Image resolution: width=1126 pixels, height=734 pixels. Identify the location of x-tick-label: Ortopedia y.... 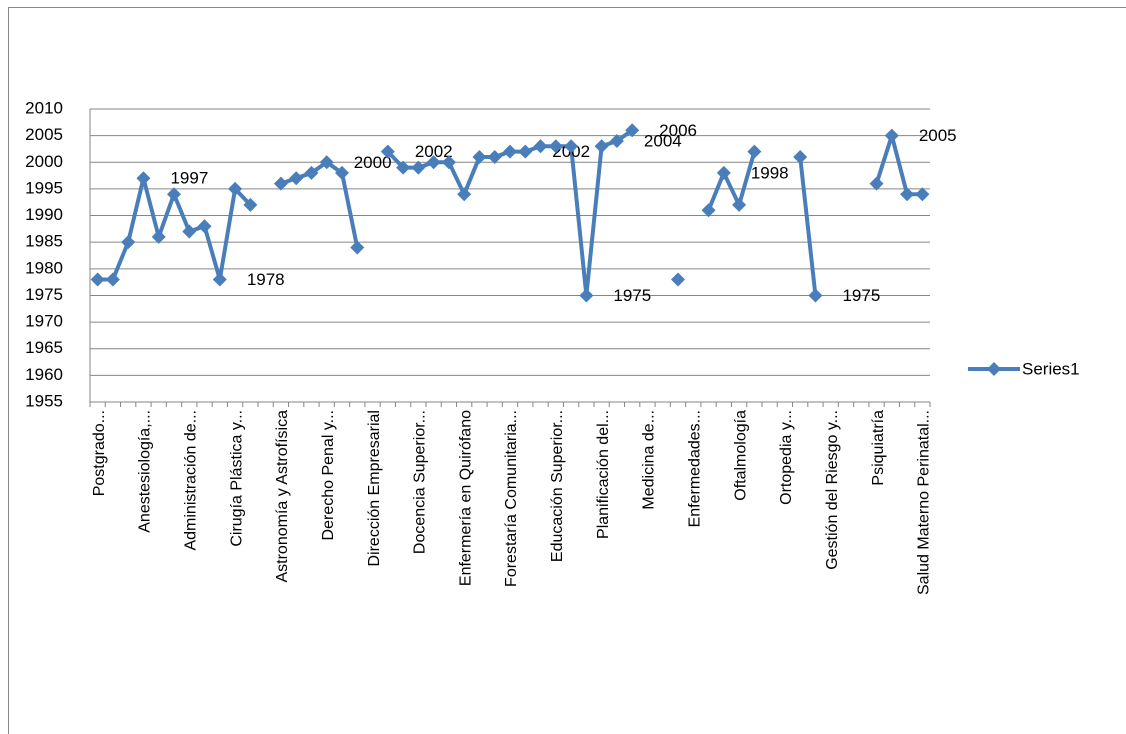
(786, 457).